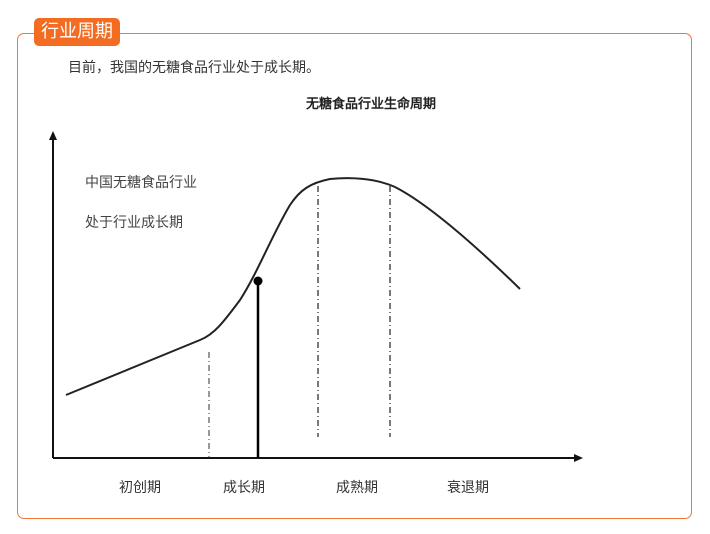  I want to click on y-axis-arrow, so click(53, 135).